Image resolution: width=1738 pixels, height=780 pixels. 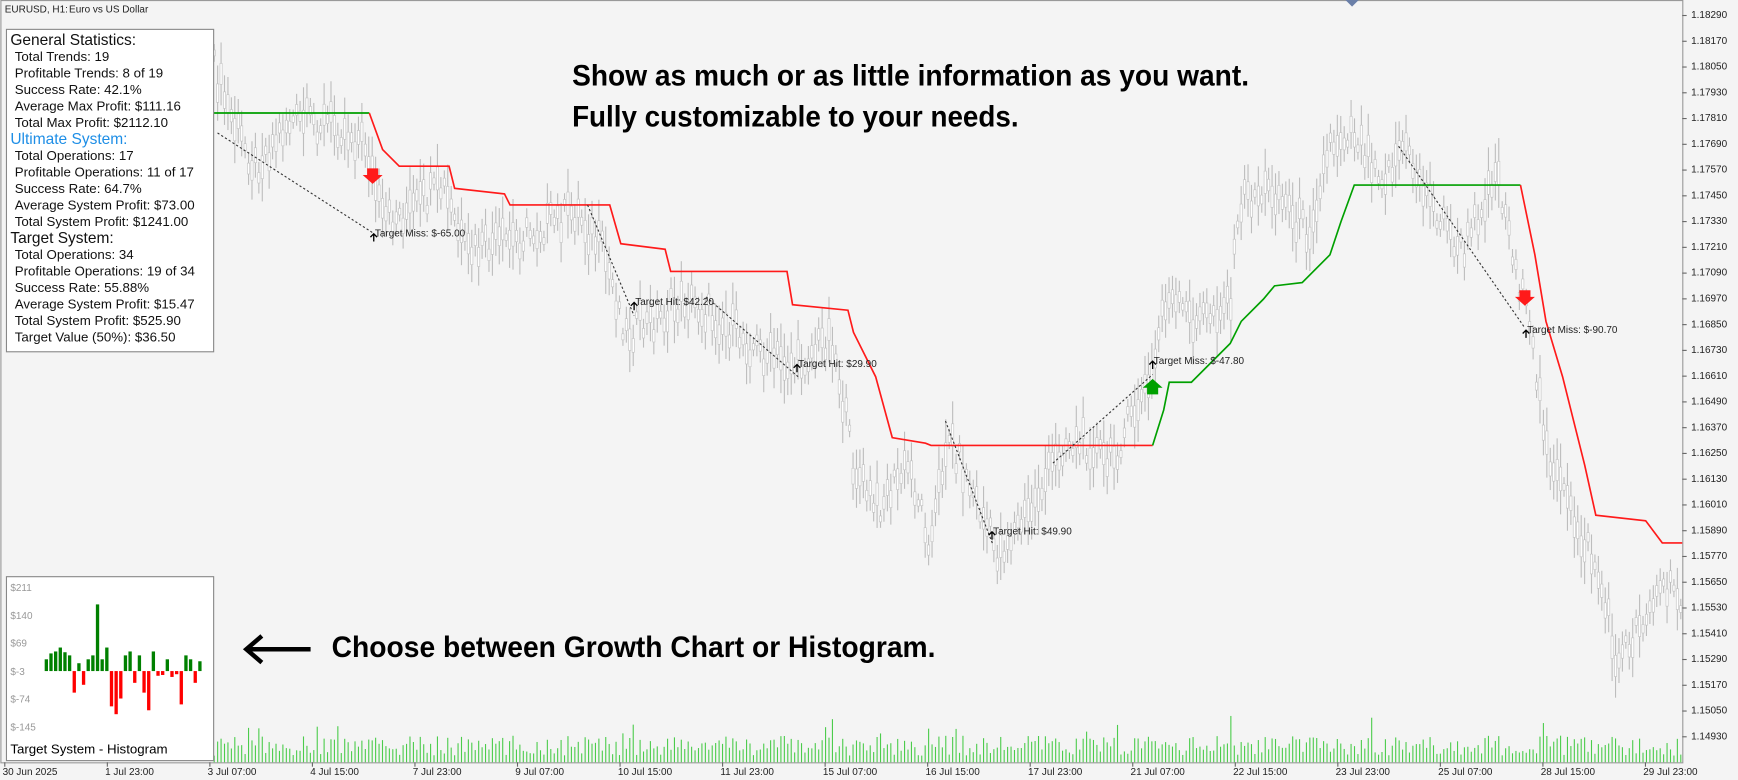 What do you see at coordinates (88, 749) in the screenshot?
I see `histogram-title: Target System - Histogram` at bounding box center [88, 749].